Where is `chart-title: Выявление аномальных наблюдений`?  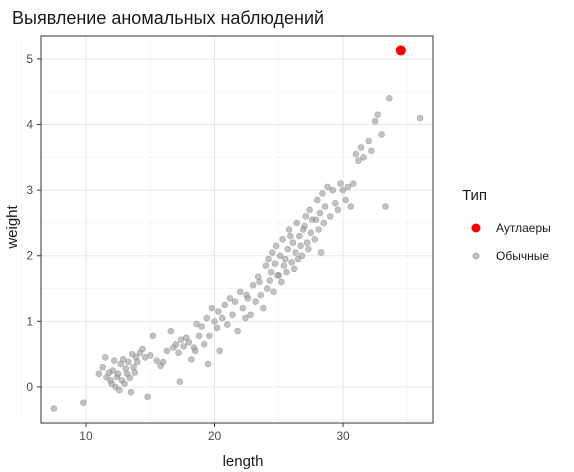
chart-title: Выявление аномальных наблюдений is located at coordinates (168, 18).